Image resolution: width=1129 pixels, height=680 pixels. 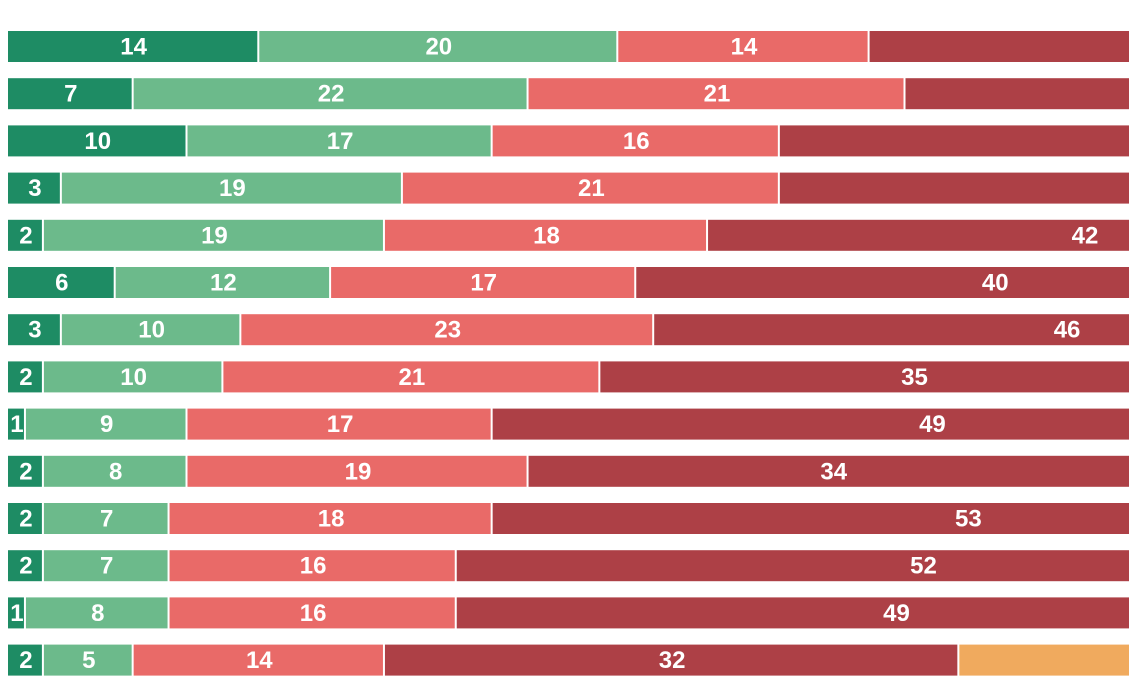 I want to click on bar-segment-row14-s5, so click(x=1044, y=660).